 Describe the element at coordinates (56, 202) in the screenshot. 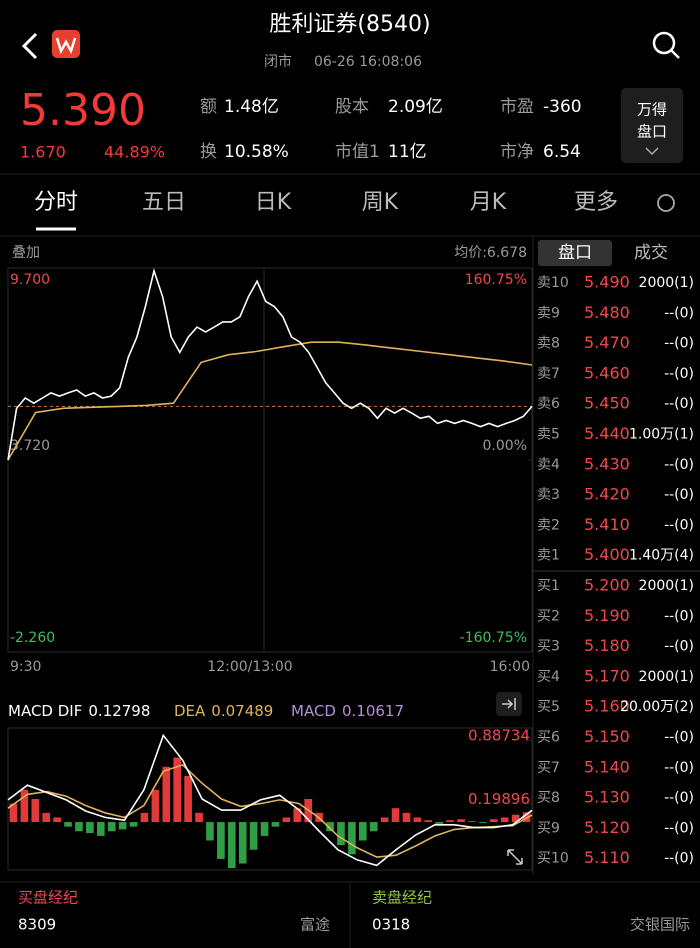

I see `tab: 分时` at that location.